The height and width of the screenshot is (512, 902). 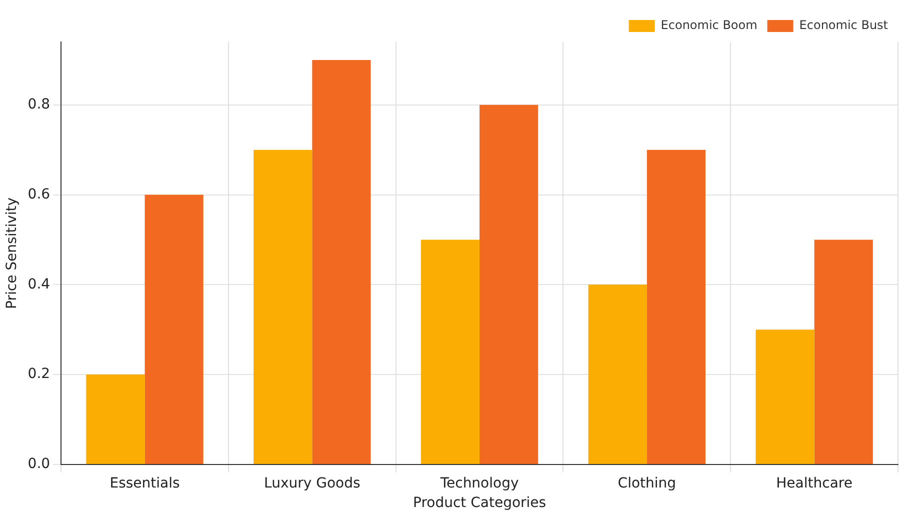 What do you see at coordinates (312, 483) in the screenshot?
I see `x-tick-label: Luxury Goods` at bounding box center [312, 483].